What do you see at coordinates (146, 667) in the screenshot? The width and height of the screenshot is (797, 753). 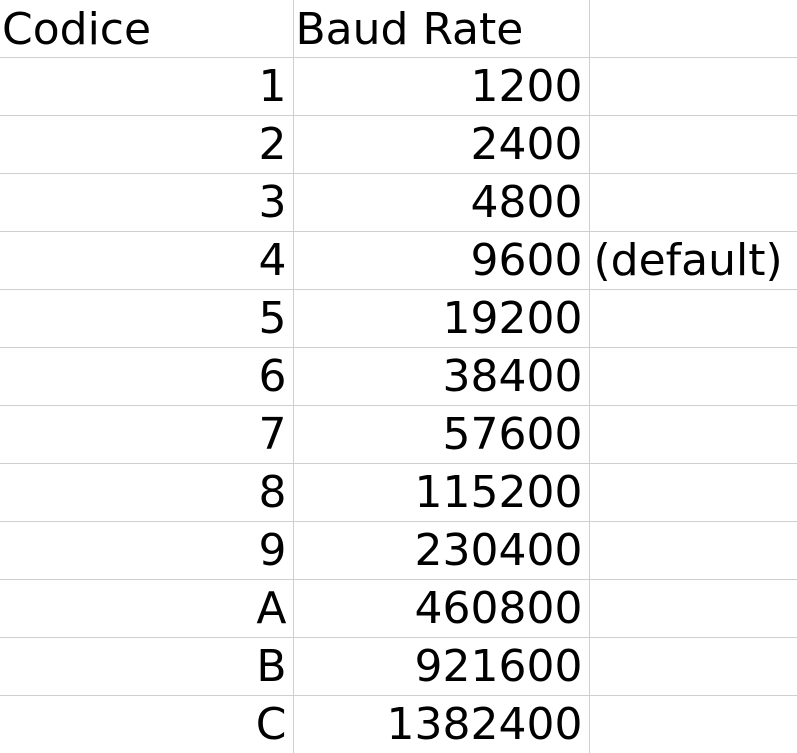 I see `code-cell: B` at bounding box center [146, 667].